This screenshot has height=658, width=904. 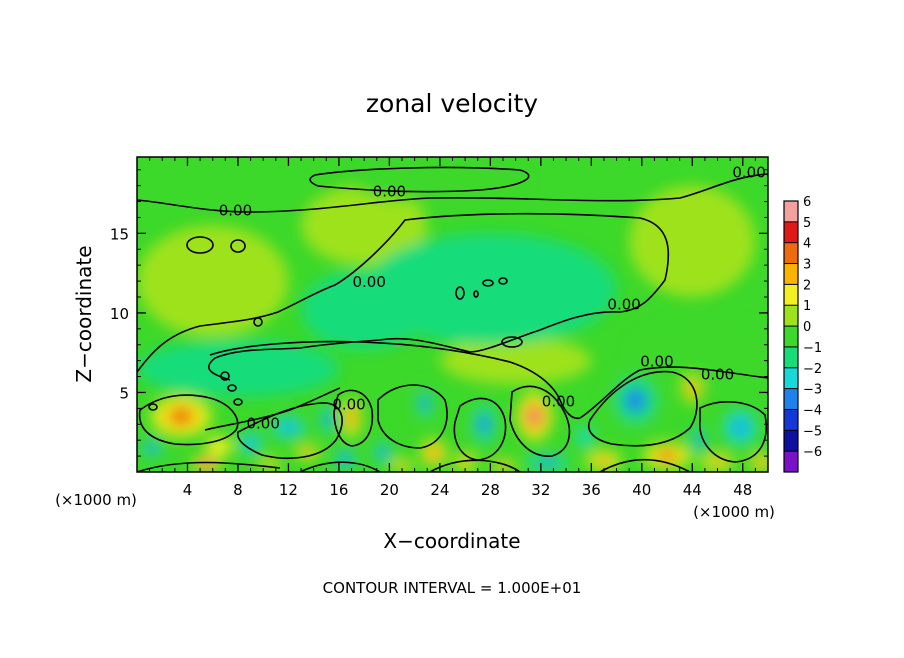 I want to click on colorbar-tick-label: 6, so click(x=807, y=202).